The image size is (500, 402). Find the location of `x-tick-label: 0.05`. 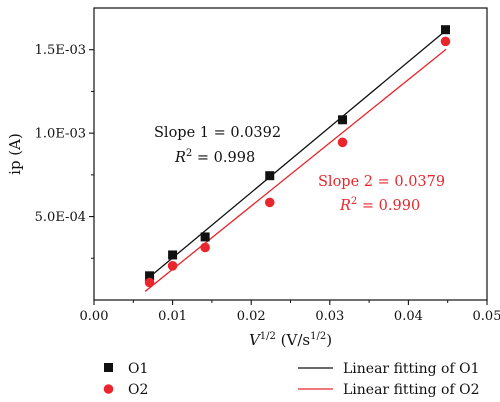

x-tick-label: 0.05 is located at coordinates (486, 316).